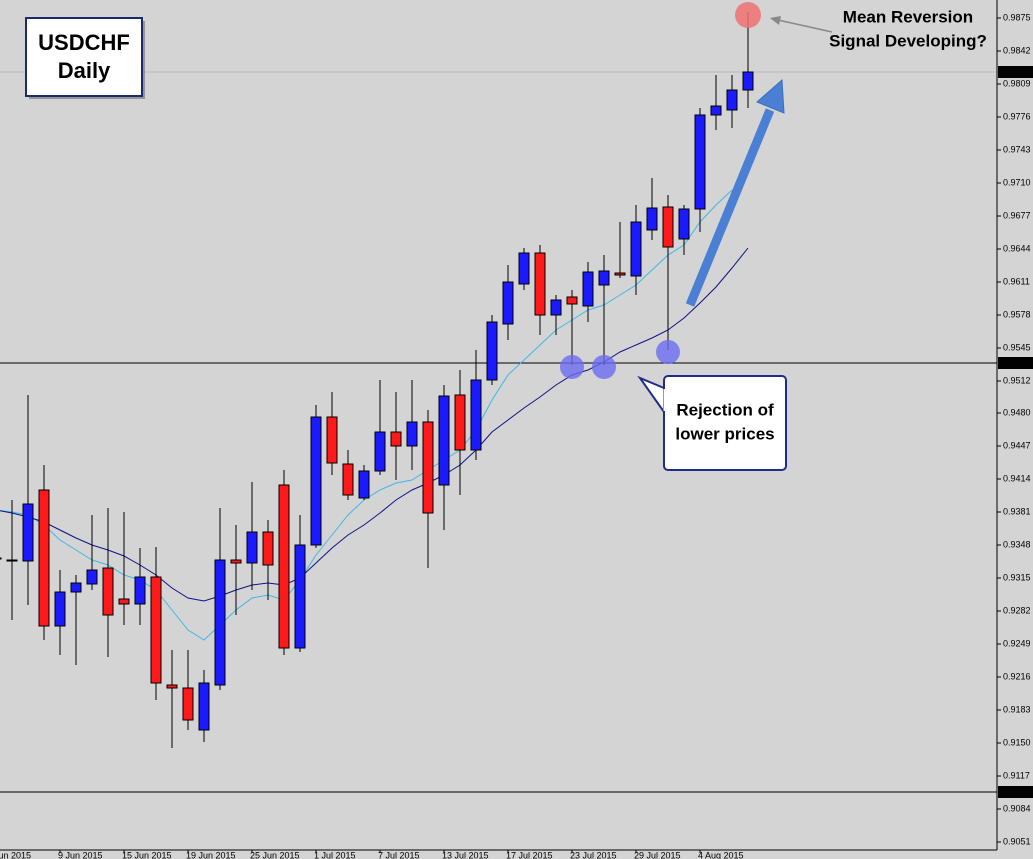 This screenshot has width=1033, height=859. Describe the element at coordinates (908, 40) in the screenshot. I see `signal-note: Signal Developing?` at that location.